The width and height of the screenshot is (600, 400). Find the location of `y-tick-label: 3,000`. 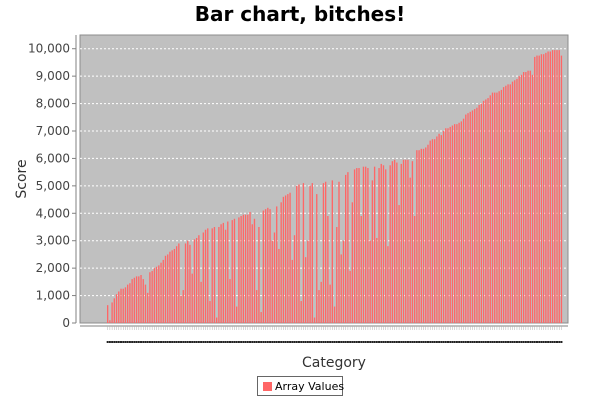

y-tick-label: 3,000 is located at coordinates (53, 241).